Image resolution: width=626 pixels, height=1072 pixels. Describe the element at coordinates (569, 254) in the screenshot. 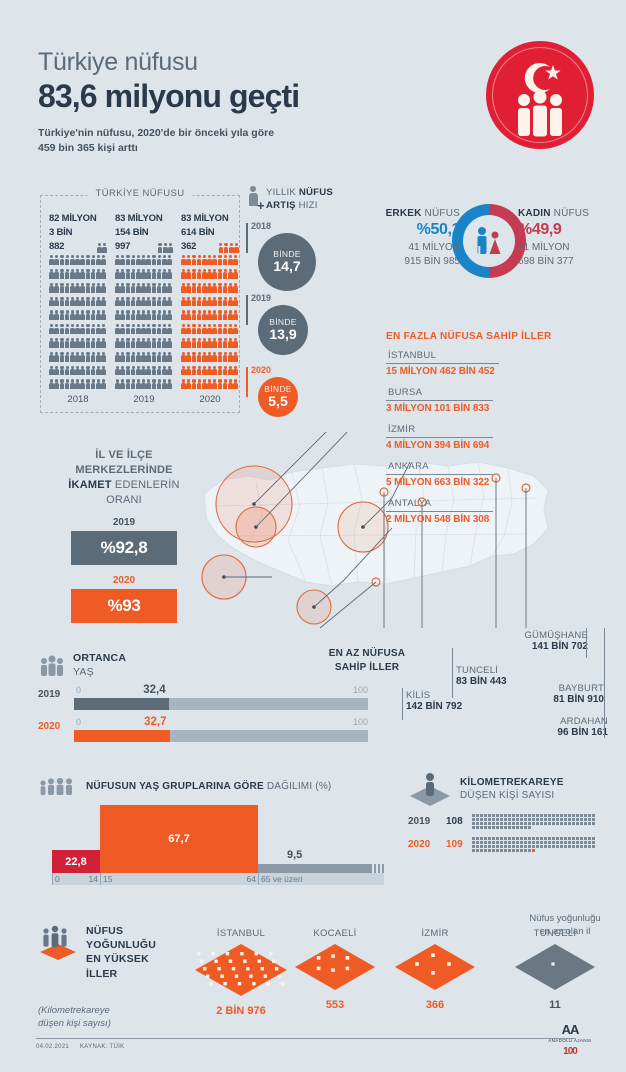

I see `female-detail: 41 MİLYON 698 BİN 377` at that location.